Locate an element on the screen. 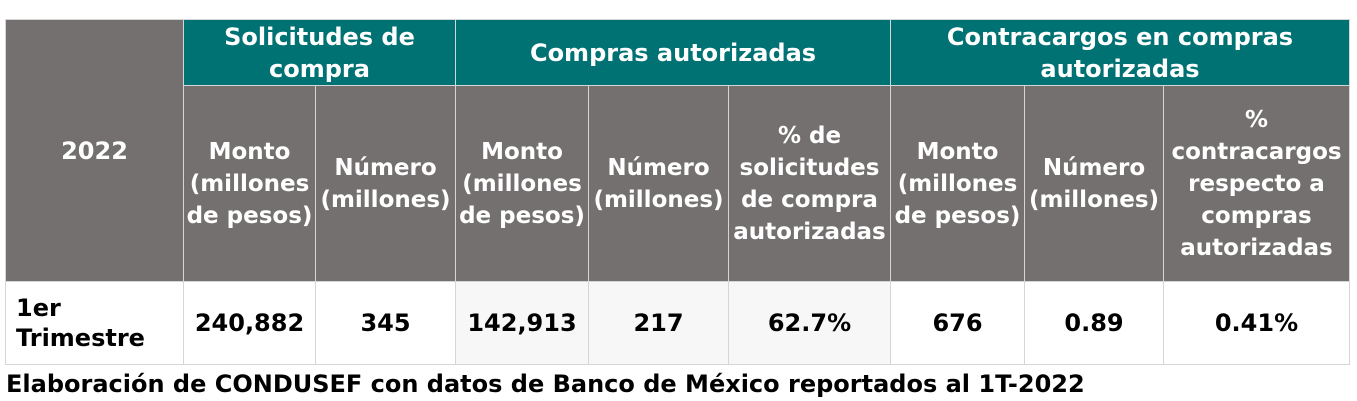 This screenshot has width=1357, height=401. cell-cc-numero: 0.89 is located at coordinates (1094, 323).